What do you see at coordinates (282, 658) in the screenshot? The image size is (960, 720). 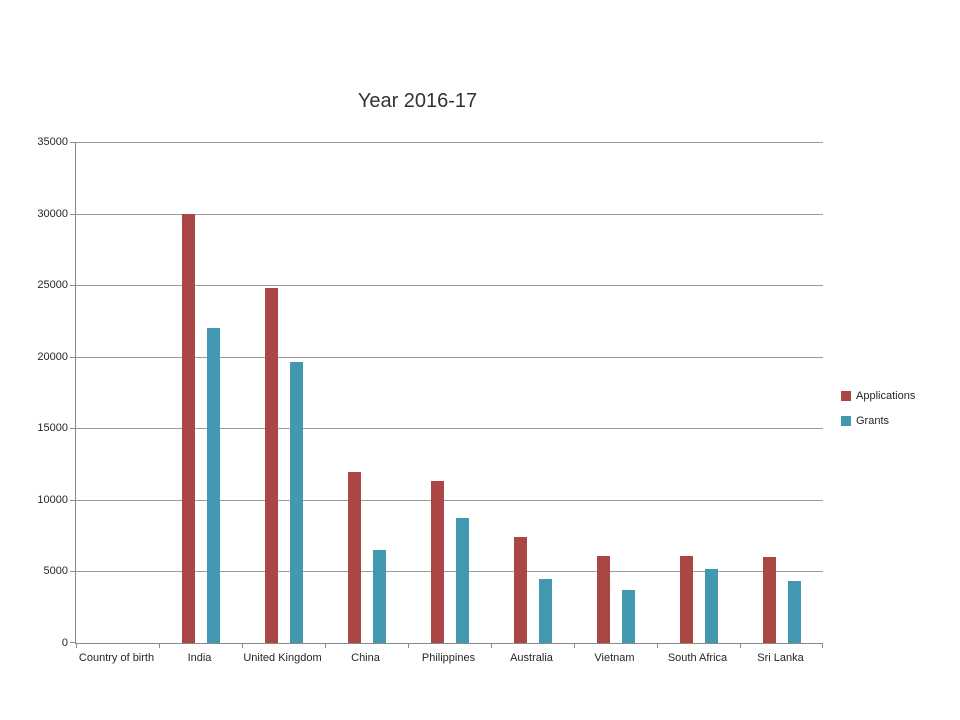 I see `x-tick-label-united-kingdom: United Kingdom` at bounding box center [282, 658].